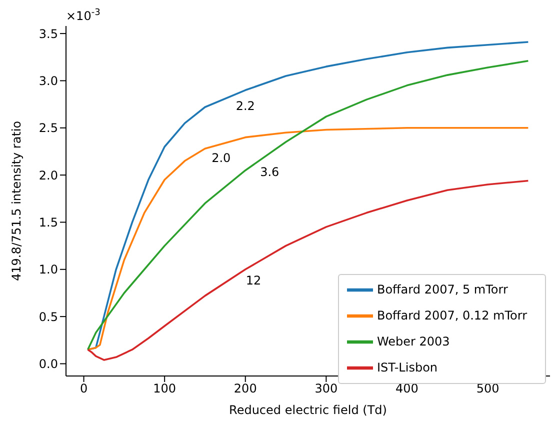  Describe the element at coordinates (254, 281) in the screenshot. I see `annotation: 12` at that location.